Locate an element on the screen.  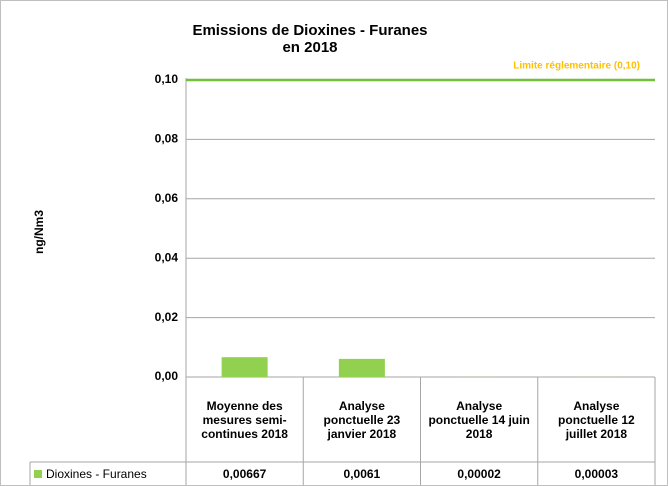
limit-label: Limite réglementaire (0,10) is located at coordinates (576, 66).